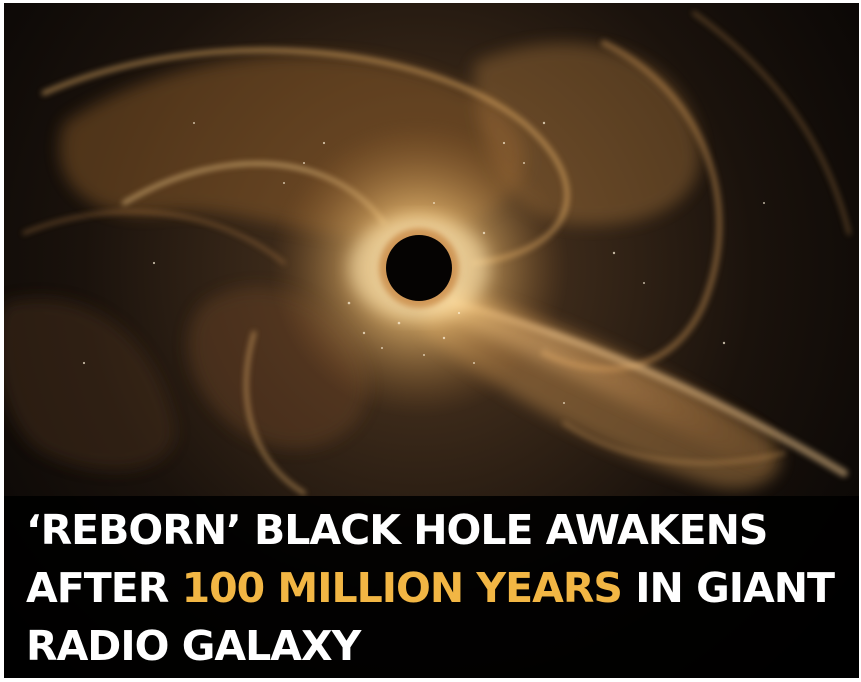 This screenshot has width=861, height=682. I want to click on headline-line-1: ‘REBORN’ BLACK HOLE AWAKENS, so click(397, 530).